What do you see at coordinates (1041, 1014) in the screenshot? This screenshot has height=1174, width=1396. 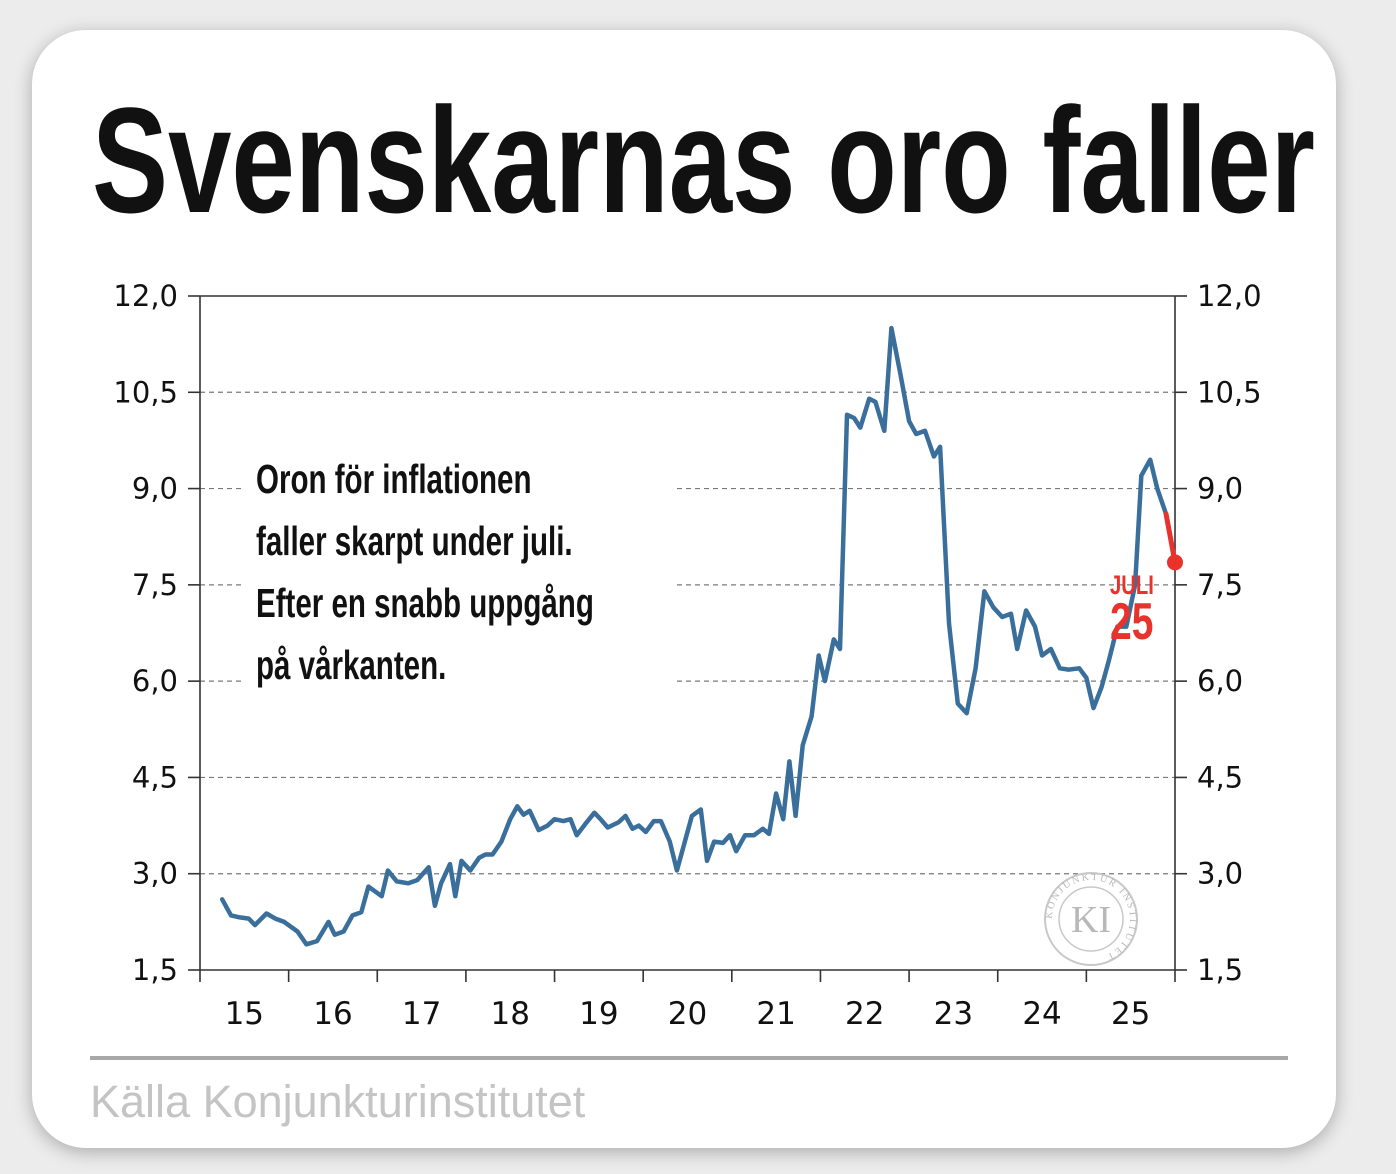 I see `x-tick-label: 24` at bounding box center [1041, 1014].